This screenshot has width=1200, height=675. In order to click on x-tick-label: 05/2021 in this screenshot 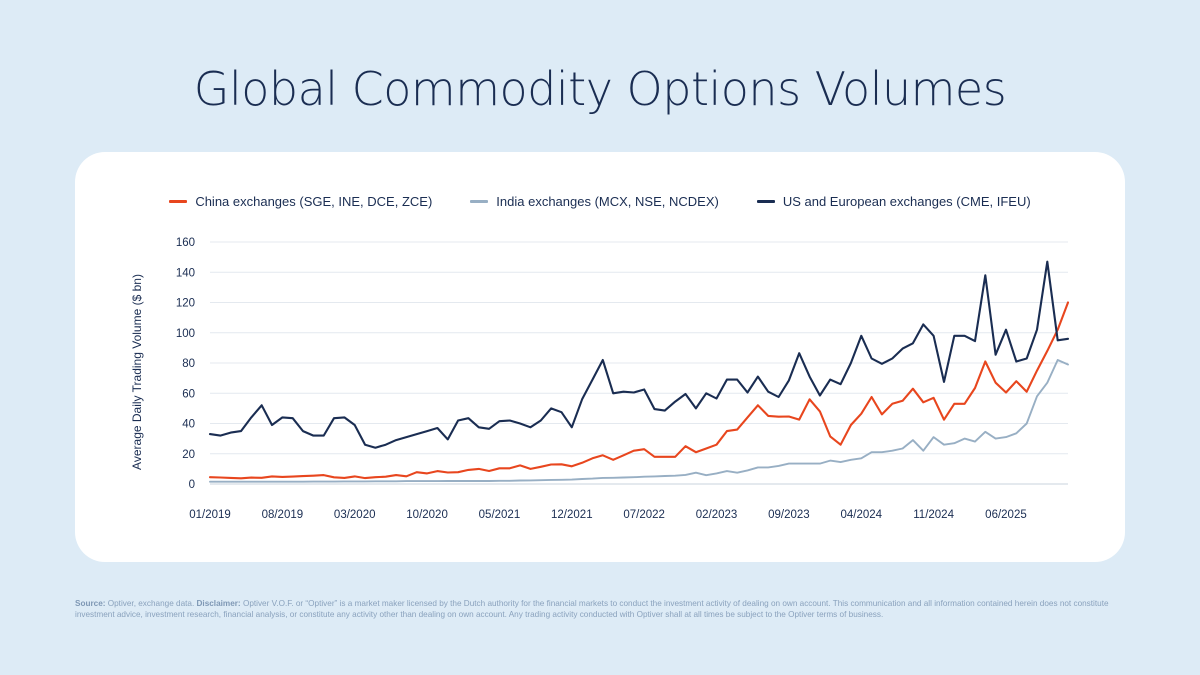, I will do `click(500, 515)`.